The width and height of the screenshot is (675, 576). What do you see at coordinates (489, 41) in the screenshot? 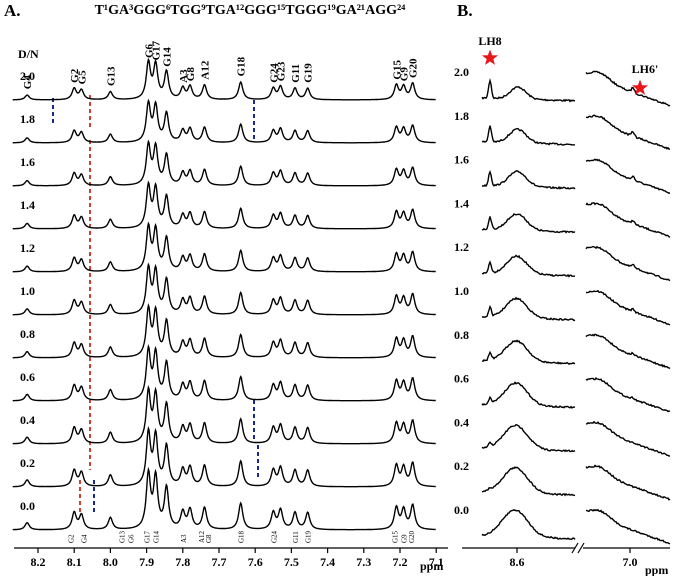
I see `marker-label: LH8` at bounding box center [489, 41].